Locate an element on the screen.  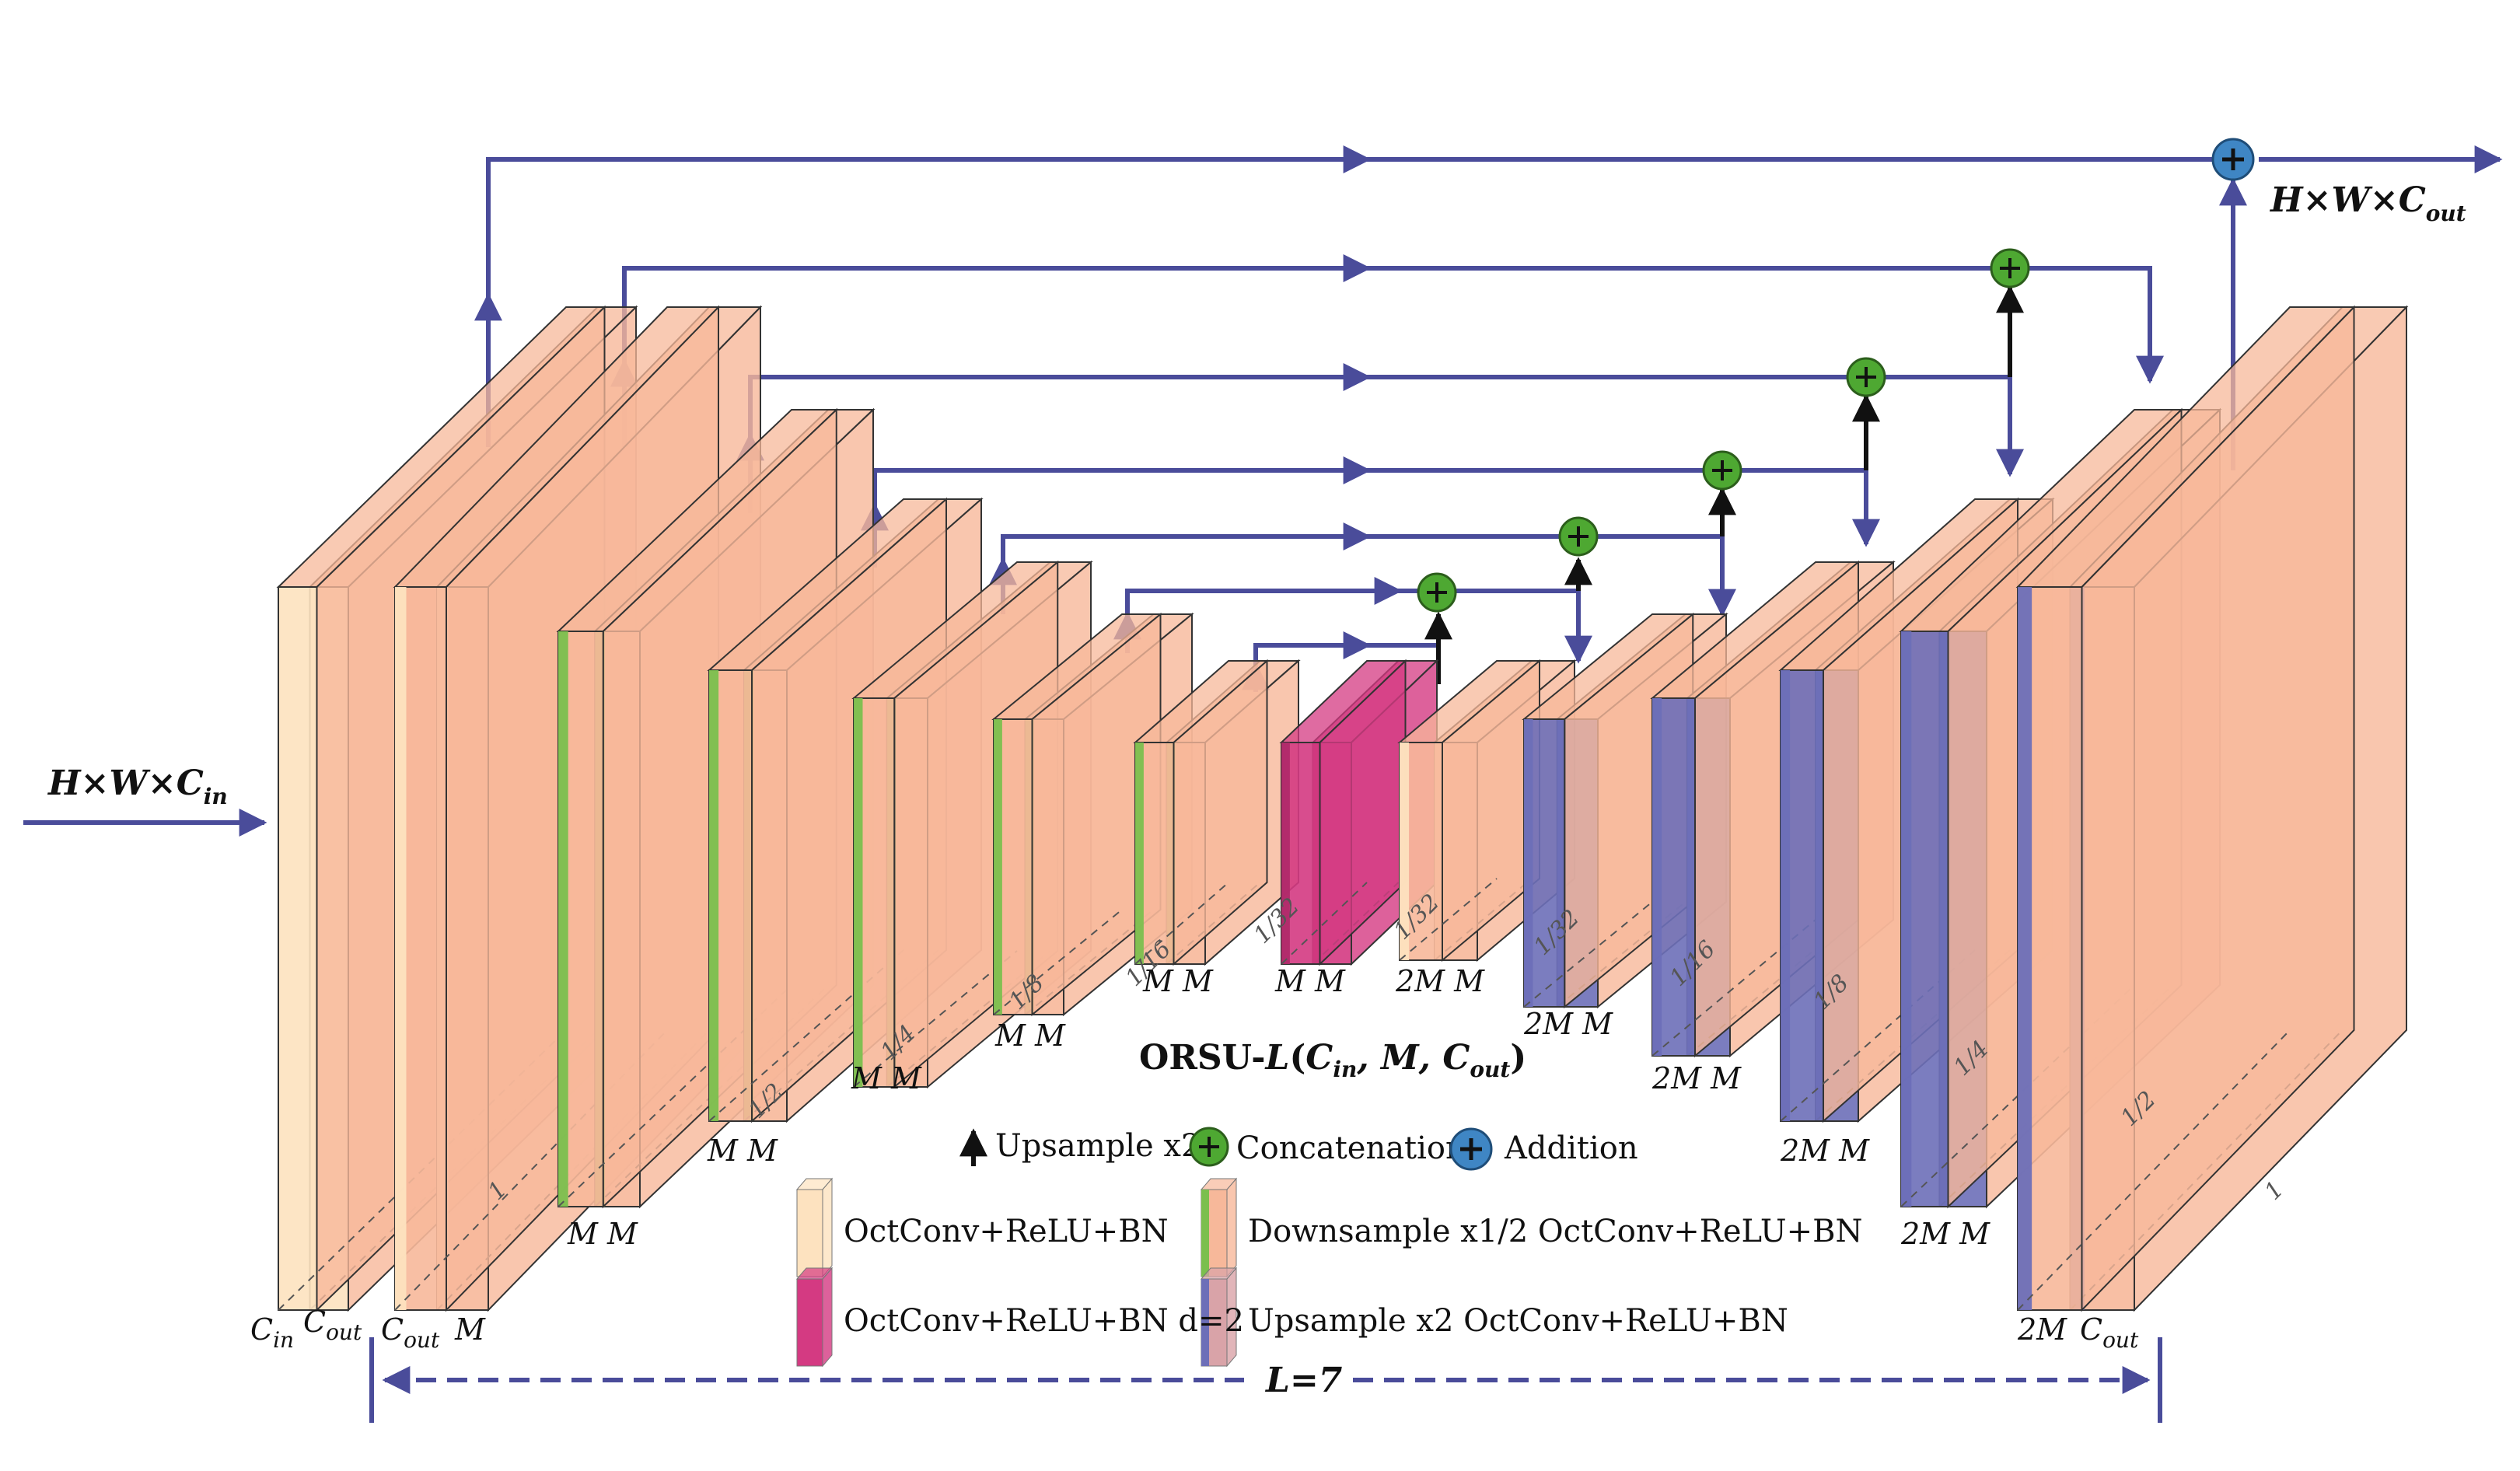
legend-downsample-swatch is located at coordinates (1219, 1227).